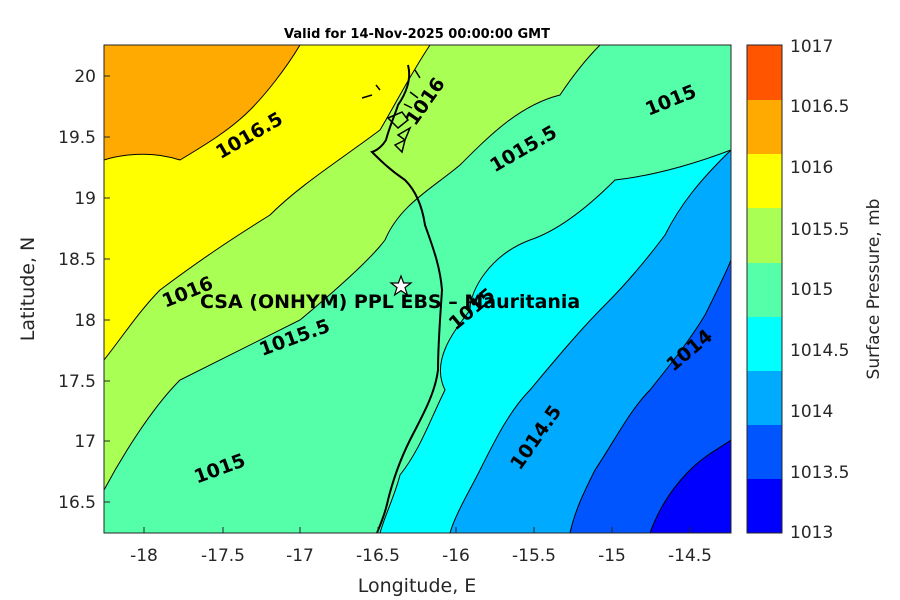  Describe the element at coordinates (811, 47) in the screenshot. I see `colorbar-tick-label: 1017` at that location.